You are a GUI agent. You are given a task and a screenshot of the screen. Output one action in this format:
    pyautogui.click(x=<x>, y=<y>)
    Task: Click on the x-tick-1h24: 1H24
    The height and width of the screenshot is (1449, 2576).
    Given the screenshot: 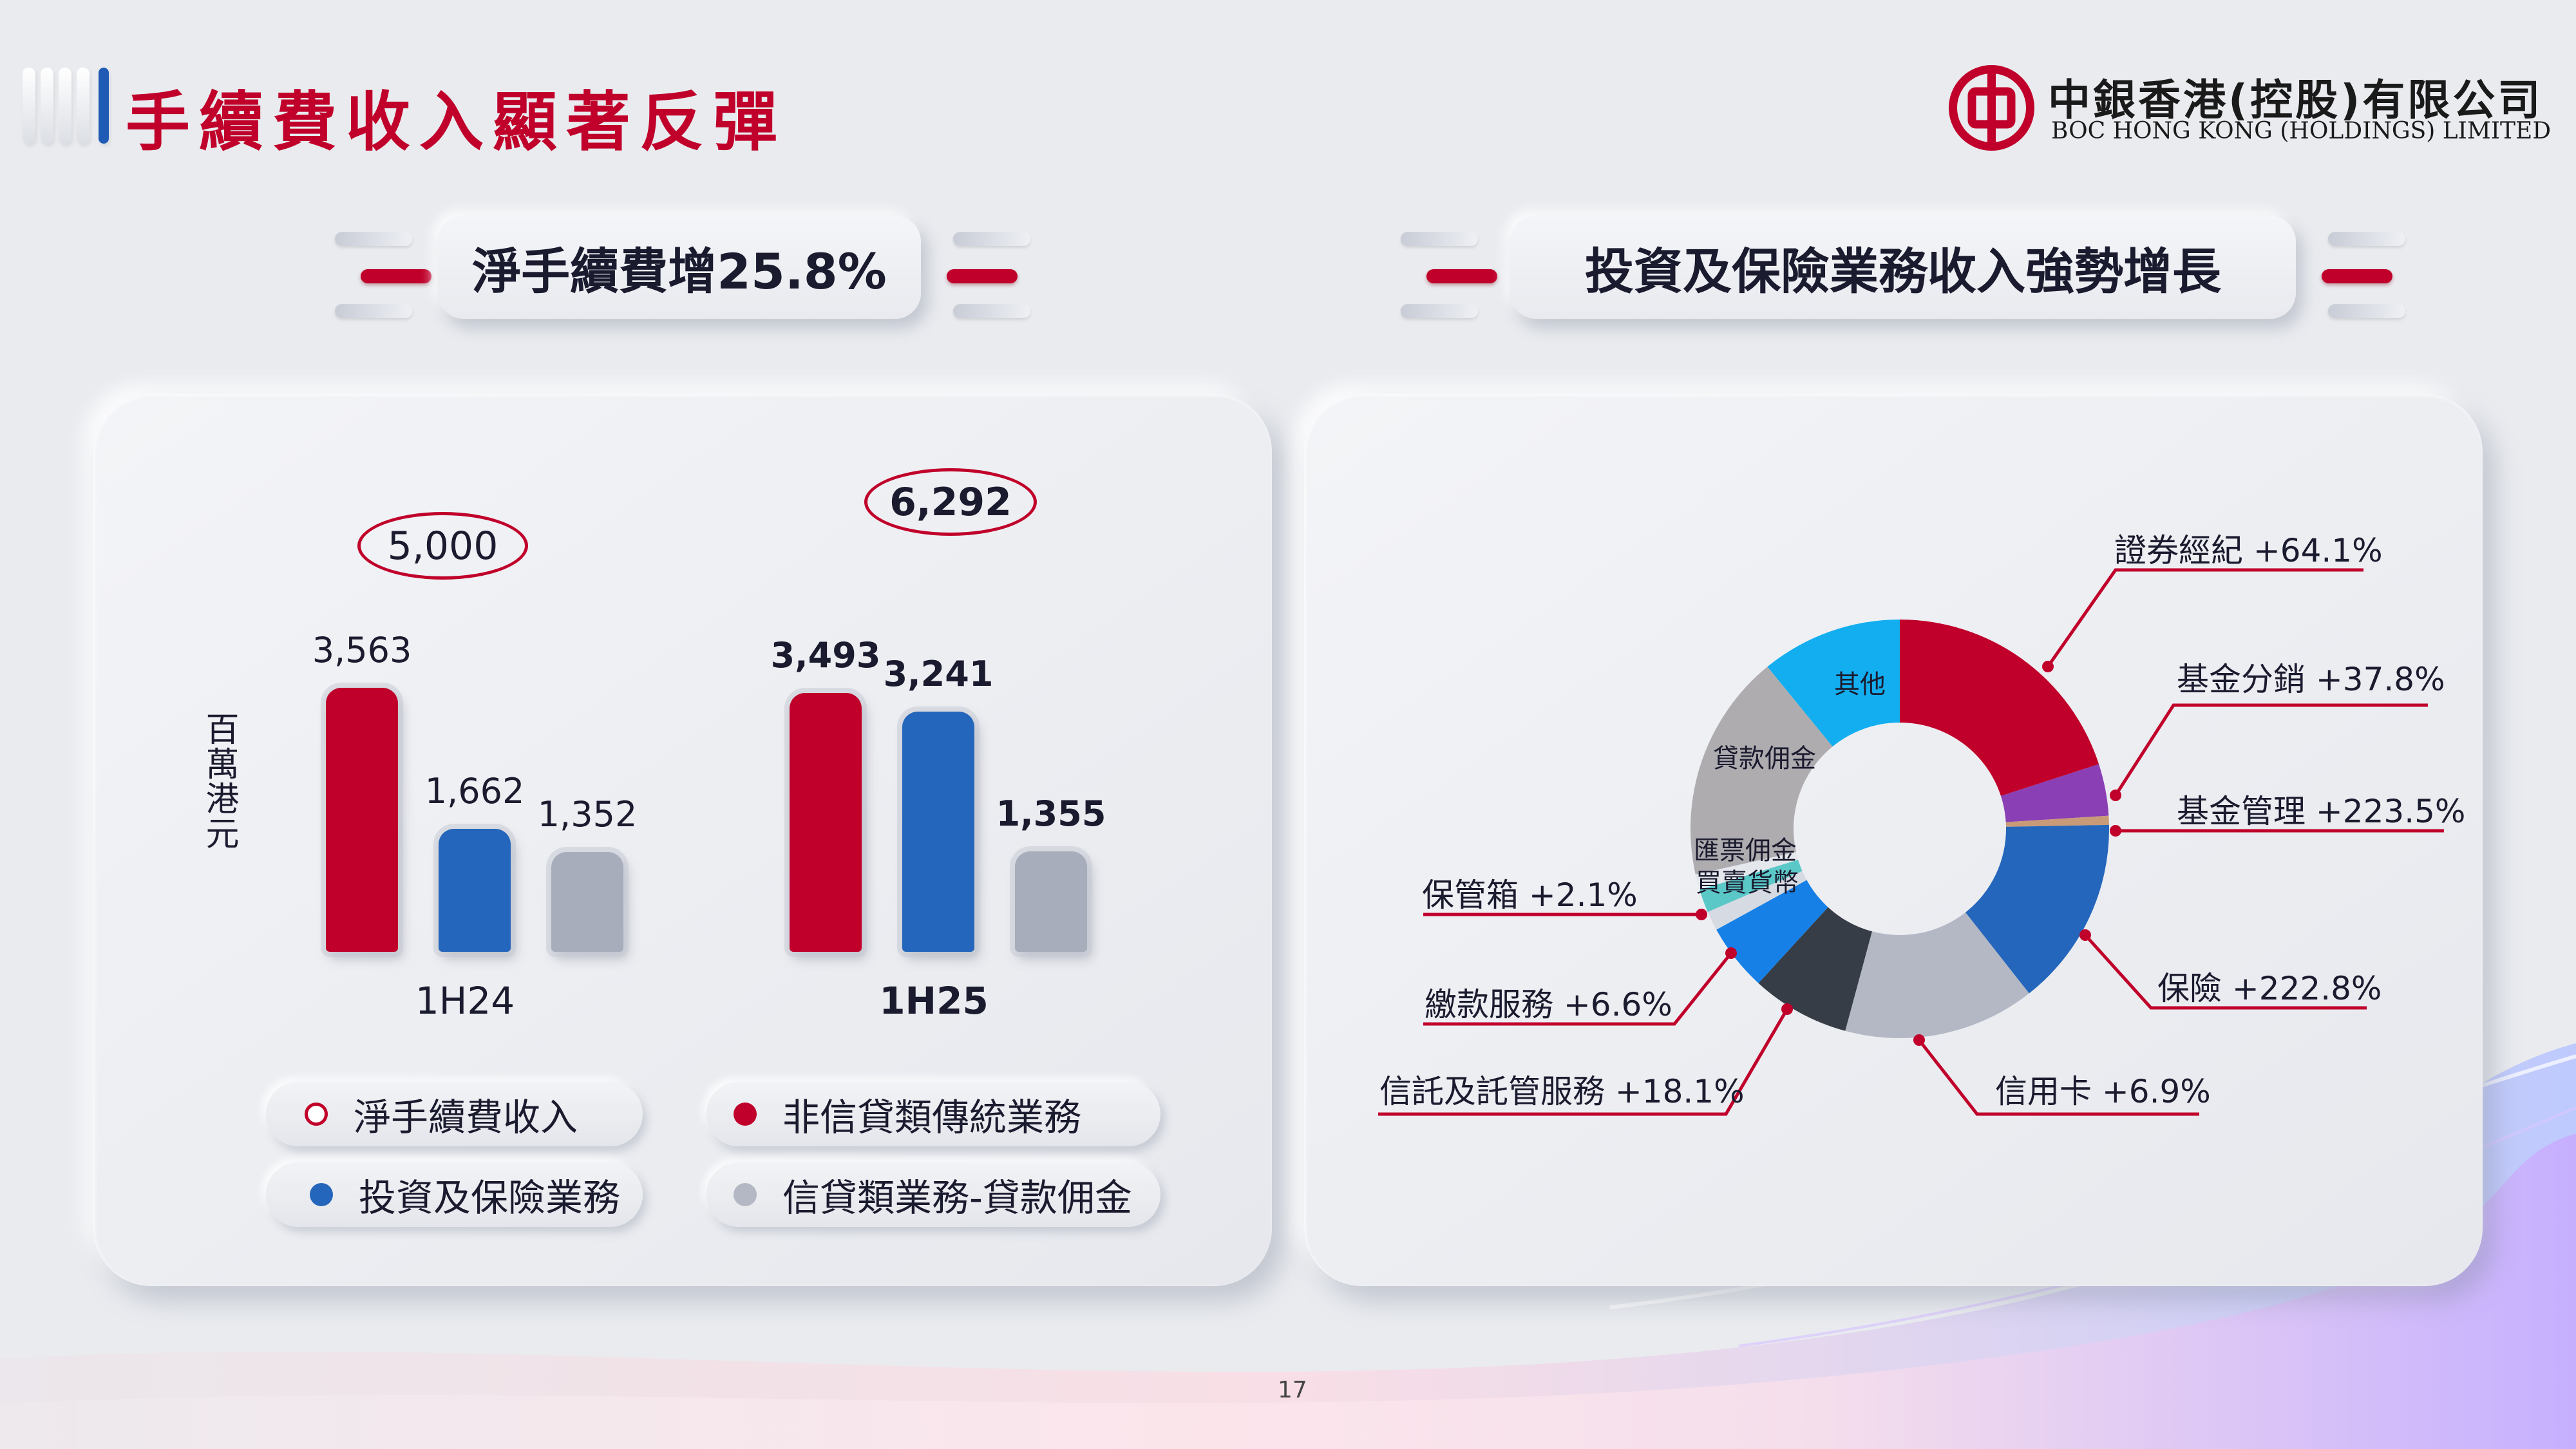 What is the action you would take?
    pyautogui.click(x=465, y=1001)
    